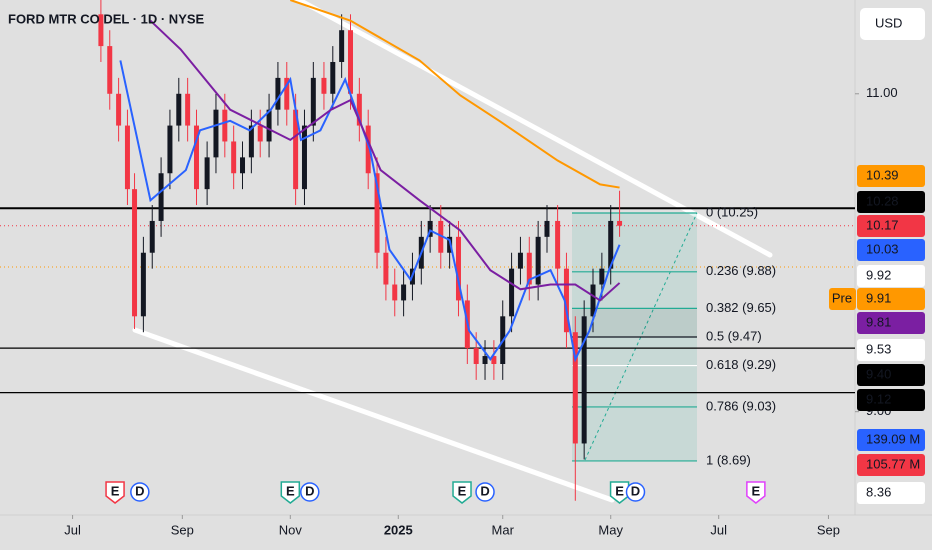 This screenshot has height=550, width=932. What do you see at coordinates (503, 529) in the screenshot?
I see `x-tick-label: Mar` at bounding box center [503, 529].